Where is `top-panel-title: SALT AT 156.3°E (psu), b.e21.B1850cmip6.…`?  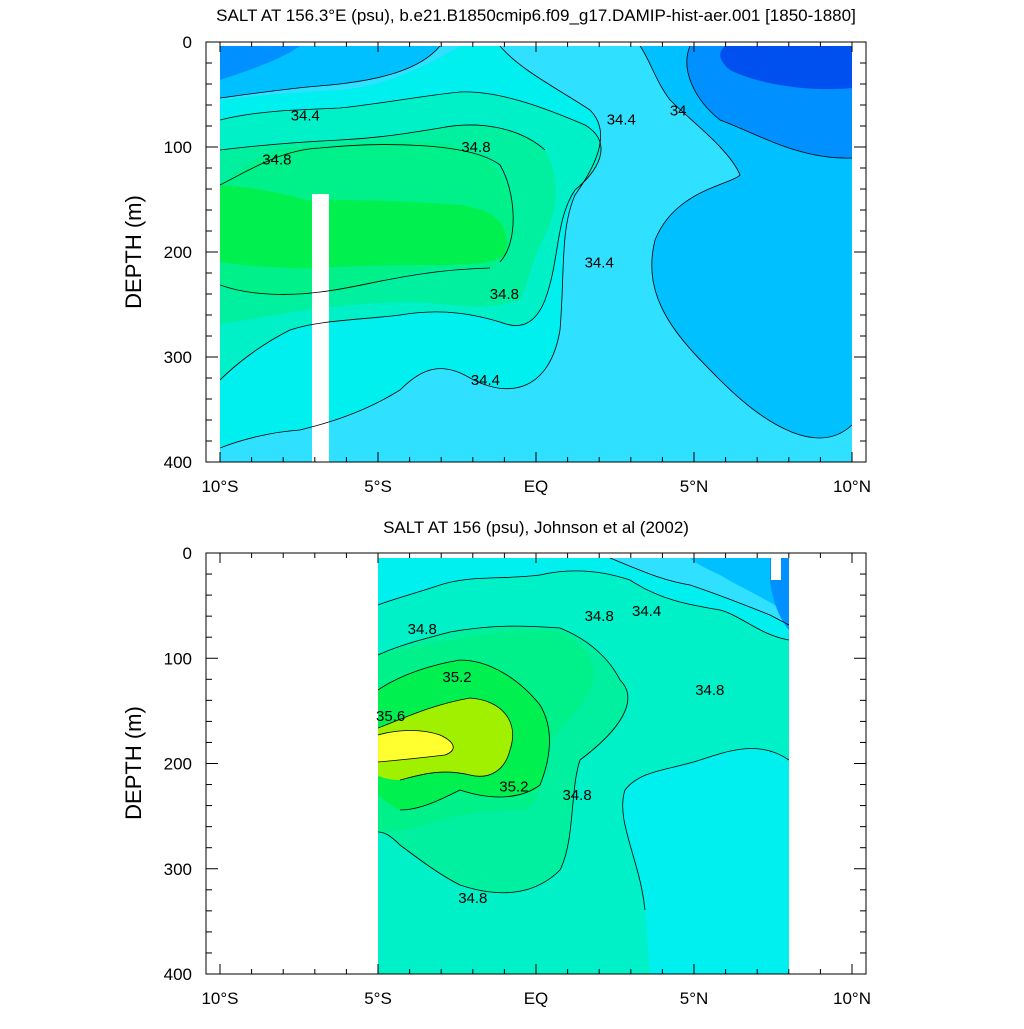
top-panel-title: SALT AT 156.3°E (psu), b.e21.B1850cmip6.… is located at coordinates (536, 15).